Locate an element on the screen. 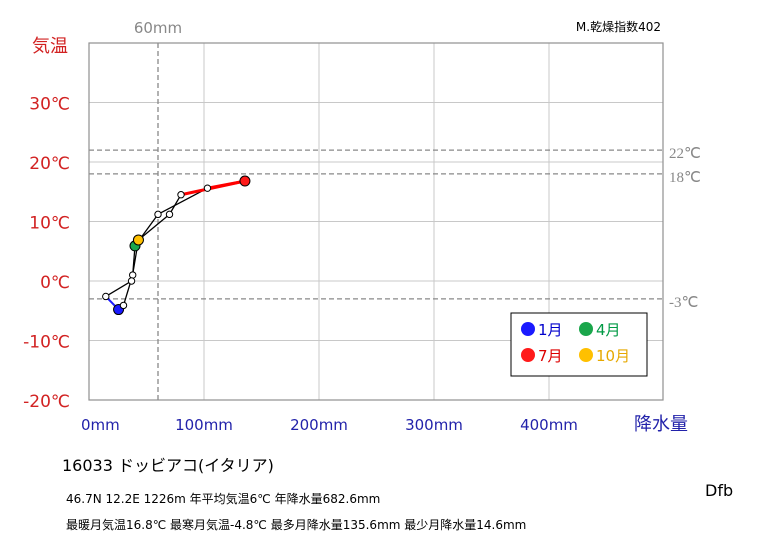  x-tick-label: 100mm is located at coordinates (204, 425).